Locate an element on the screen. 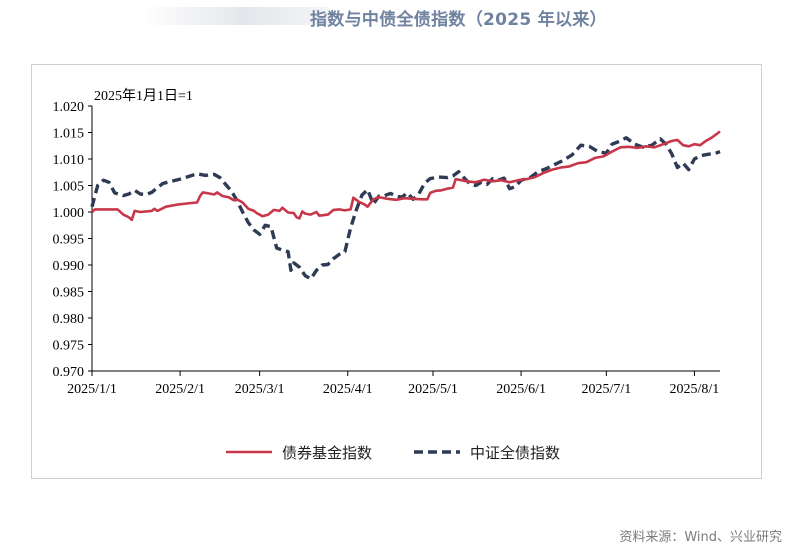 The height and width of the screenshot is (550, 810). y-tick-label: 1.010 is located at coordinates (69, 160).